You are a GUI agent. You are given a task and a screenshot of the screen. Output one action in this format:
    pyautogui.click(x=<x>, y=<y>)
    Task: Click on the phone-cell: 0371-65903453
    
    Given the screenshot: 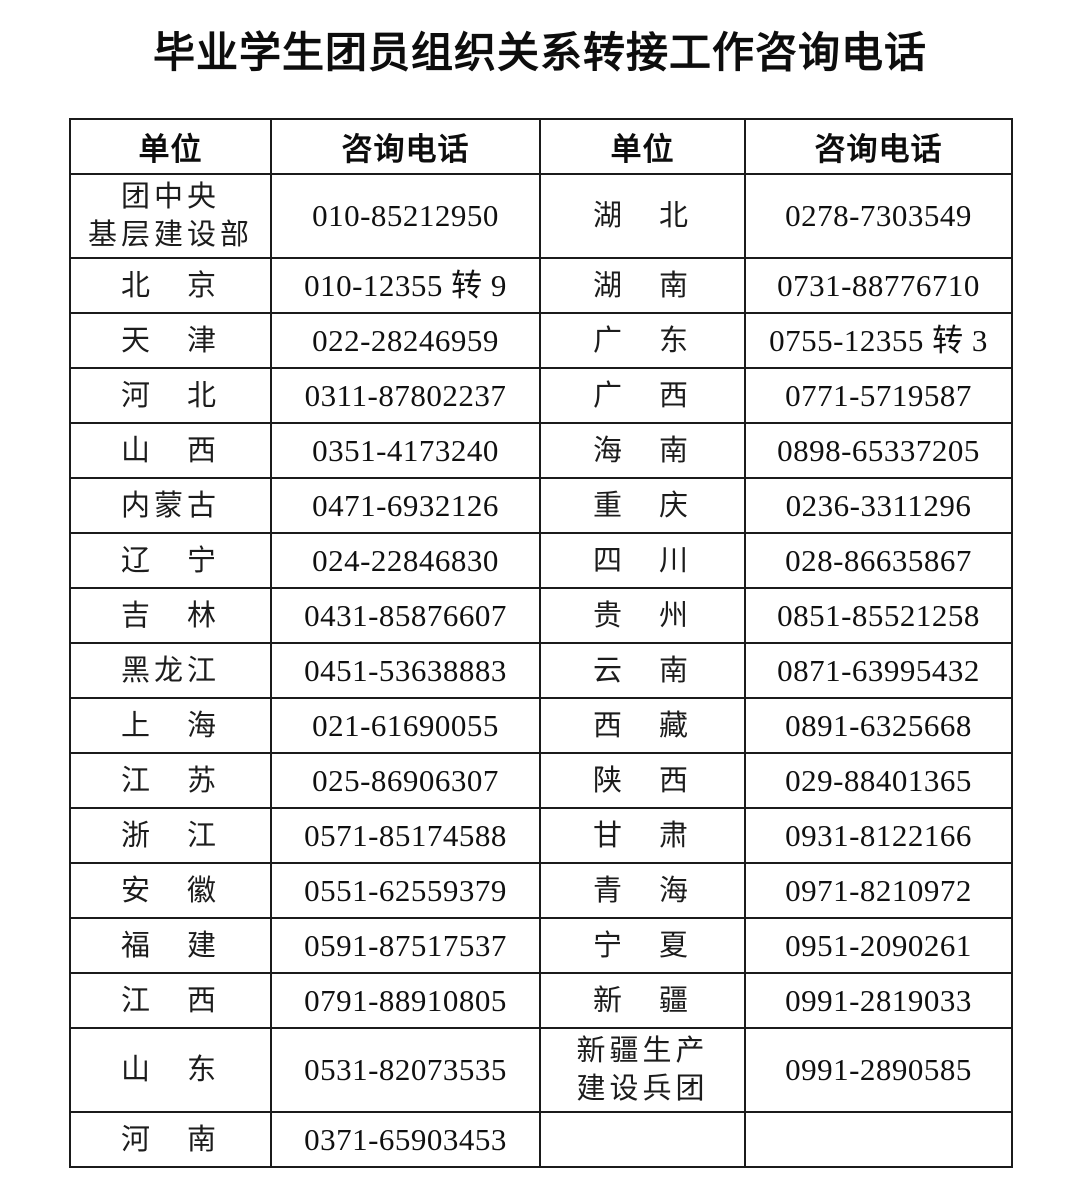 What is the action you would take?
    pyautogui.click(x=405, y=1140)
    